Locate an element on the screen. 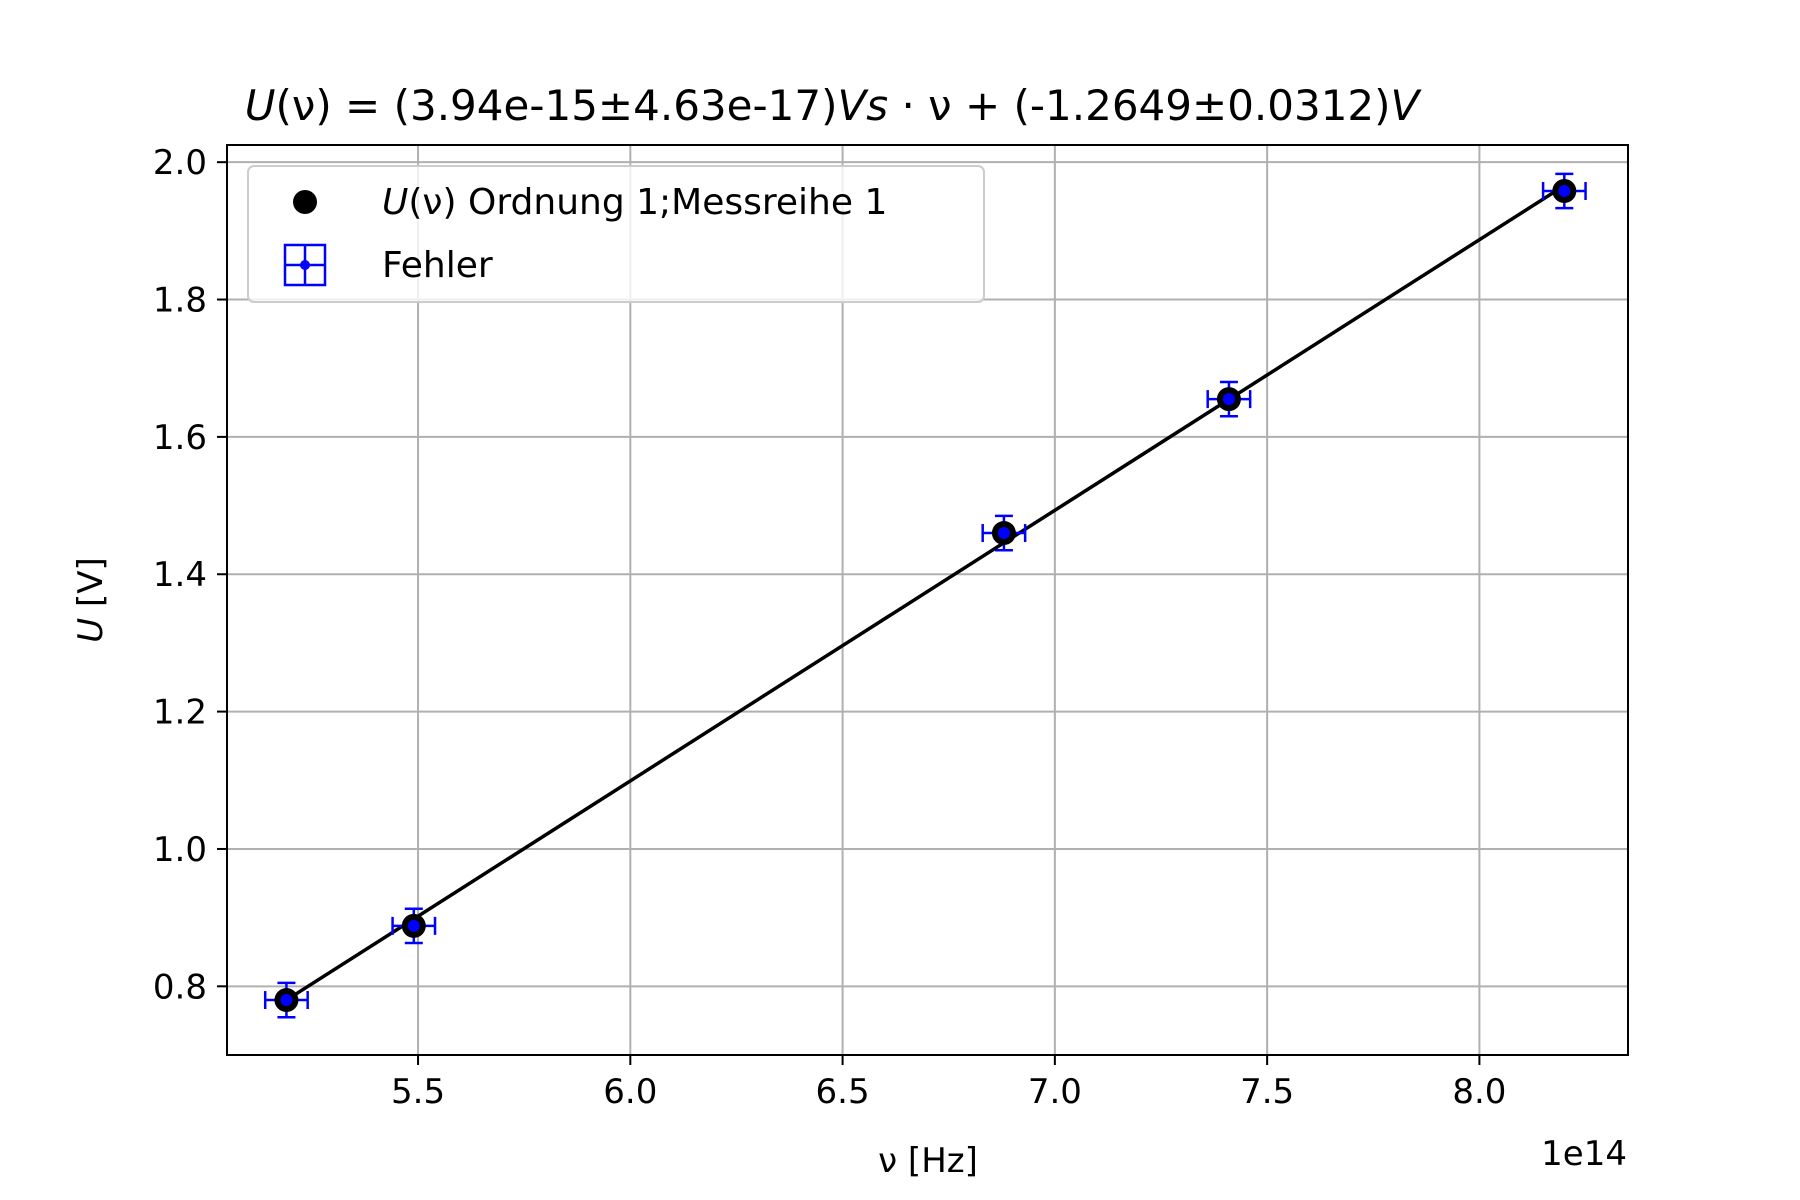 Image resolution: width=1800 pixels, height=1200 pixels. y-tick-label: 1.8 is located at coordinates (180, 301).